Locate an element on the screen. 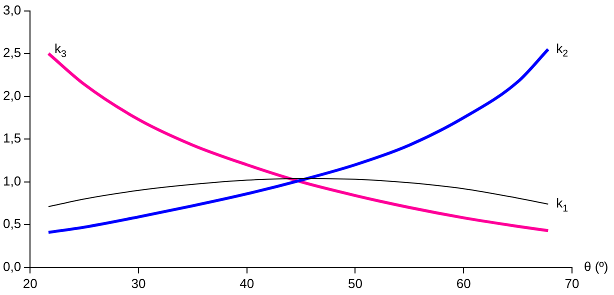  y-tick-label: 1,0 is located at coordinates (12, 180).